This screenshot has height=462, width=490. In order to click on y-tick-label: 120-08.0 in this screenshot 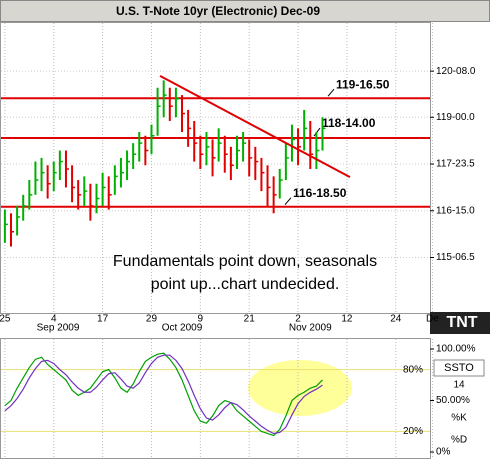, I will do `click(456, 71)`.